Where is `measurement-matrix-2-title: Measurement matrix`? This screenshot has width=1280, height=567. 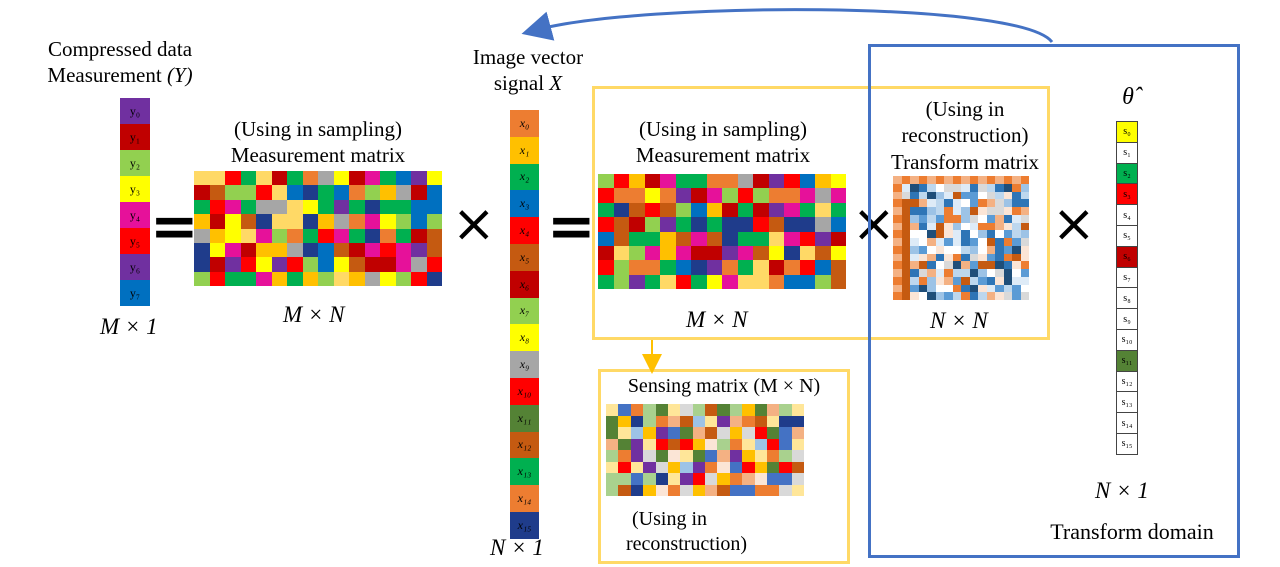
measurement-matrix-2-title: Measurement matrix is located at coordinates (723, 155).